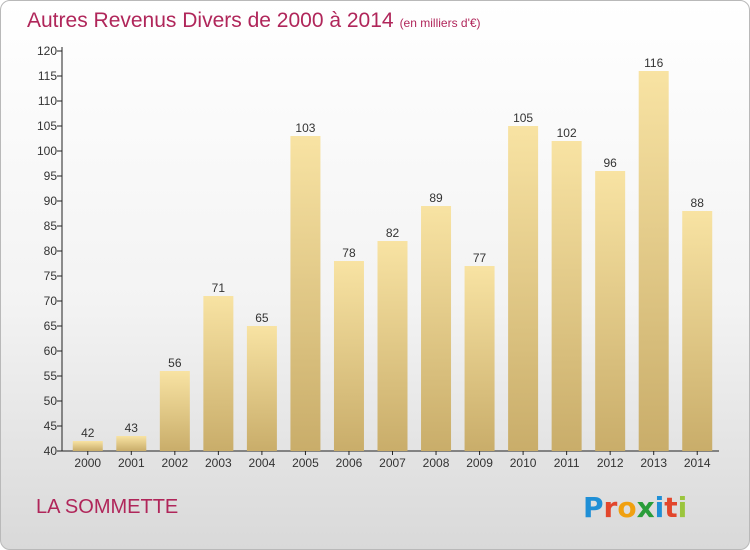 The image size is (750, 550). Describe the element at coordinates (51, 276) in the screenshot. I see `y-tick-label: 75` at that location.